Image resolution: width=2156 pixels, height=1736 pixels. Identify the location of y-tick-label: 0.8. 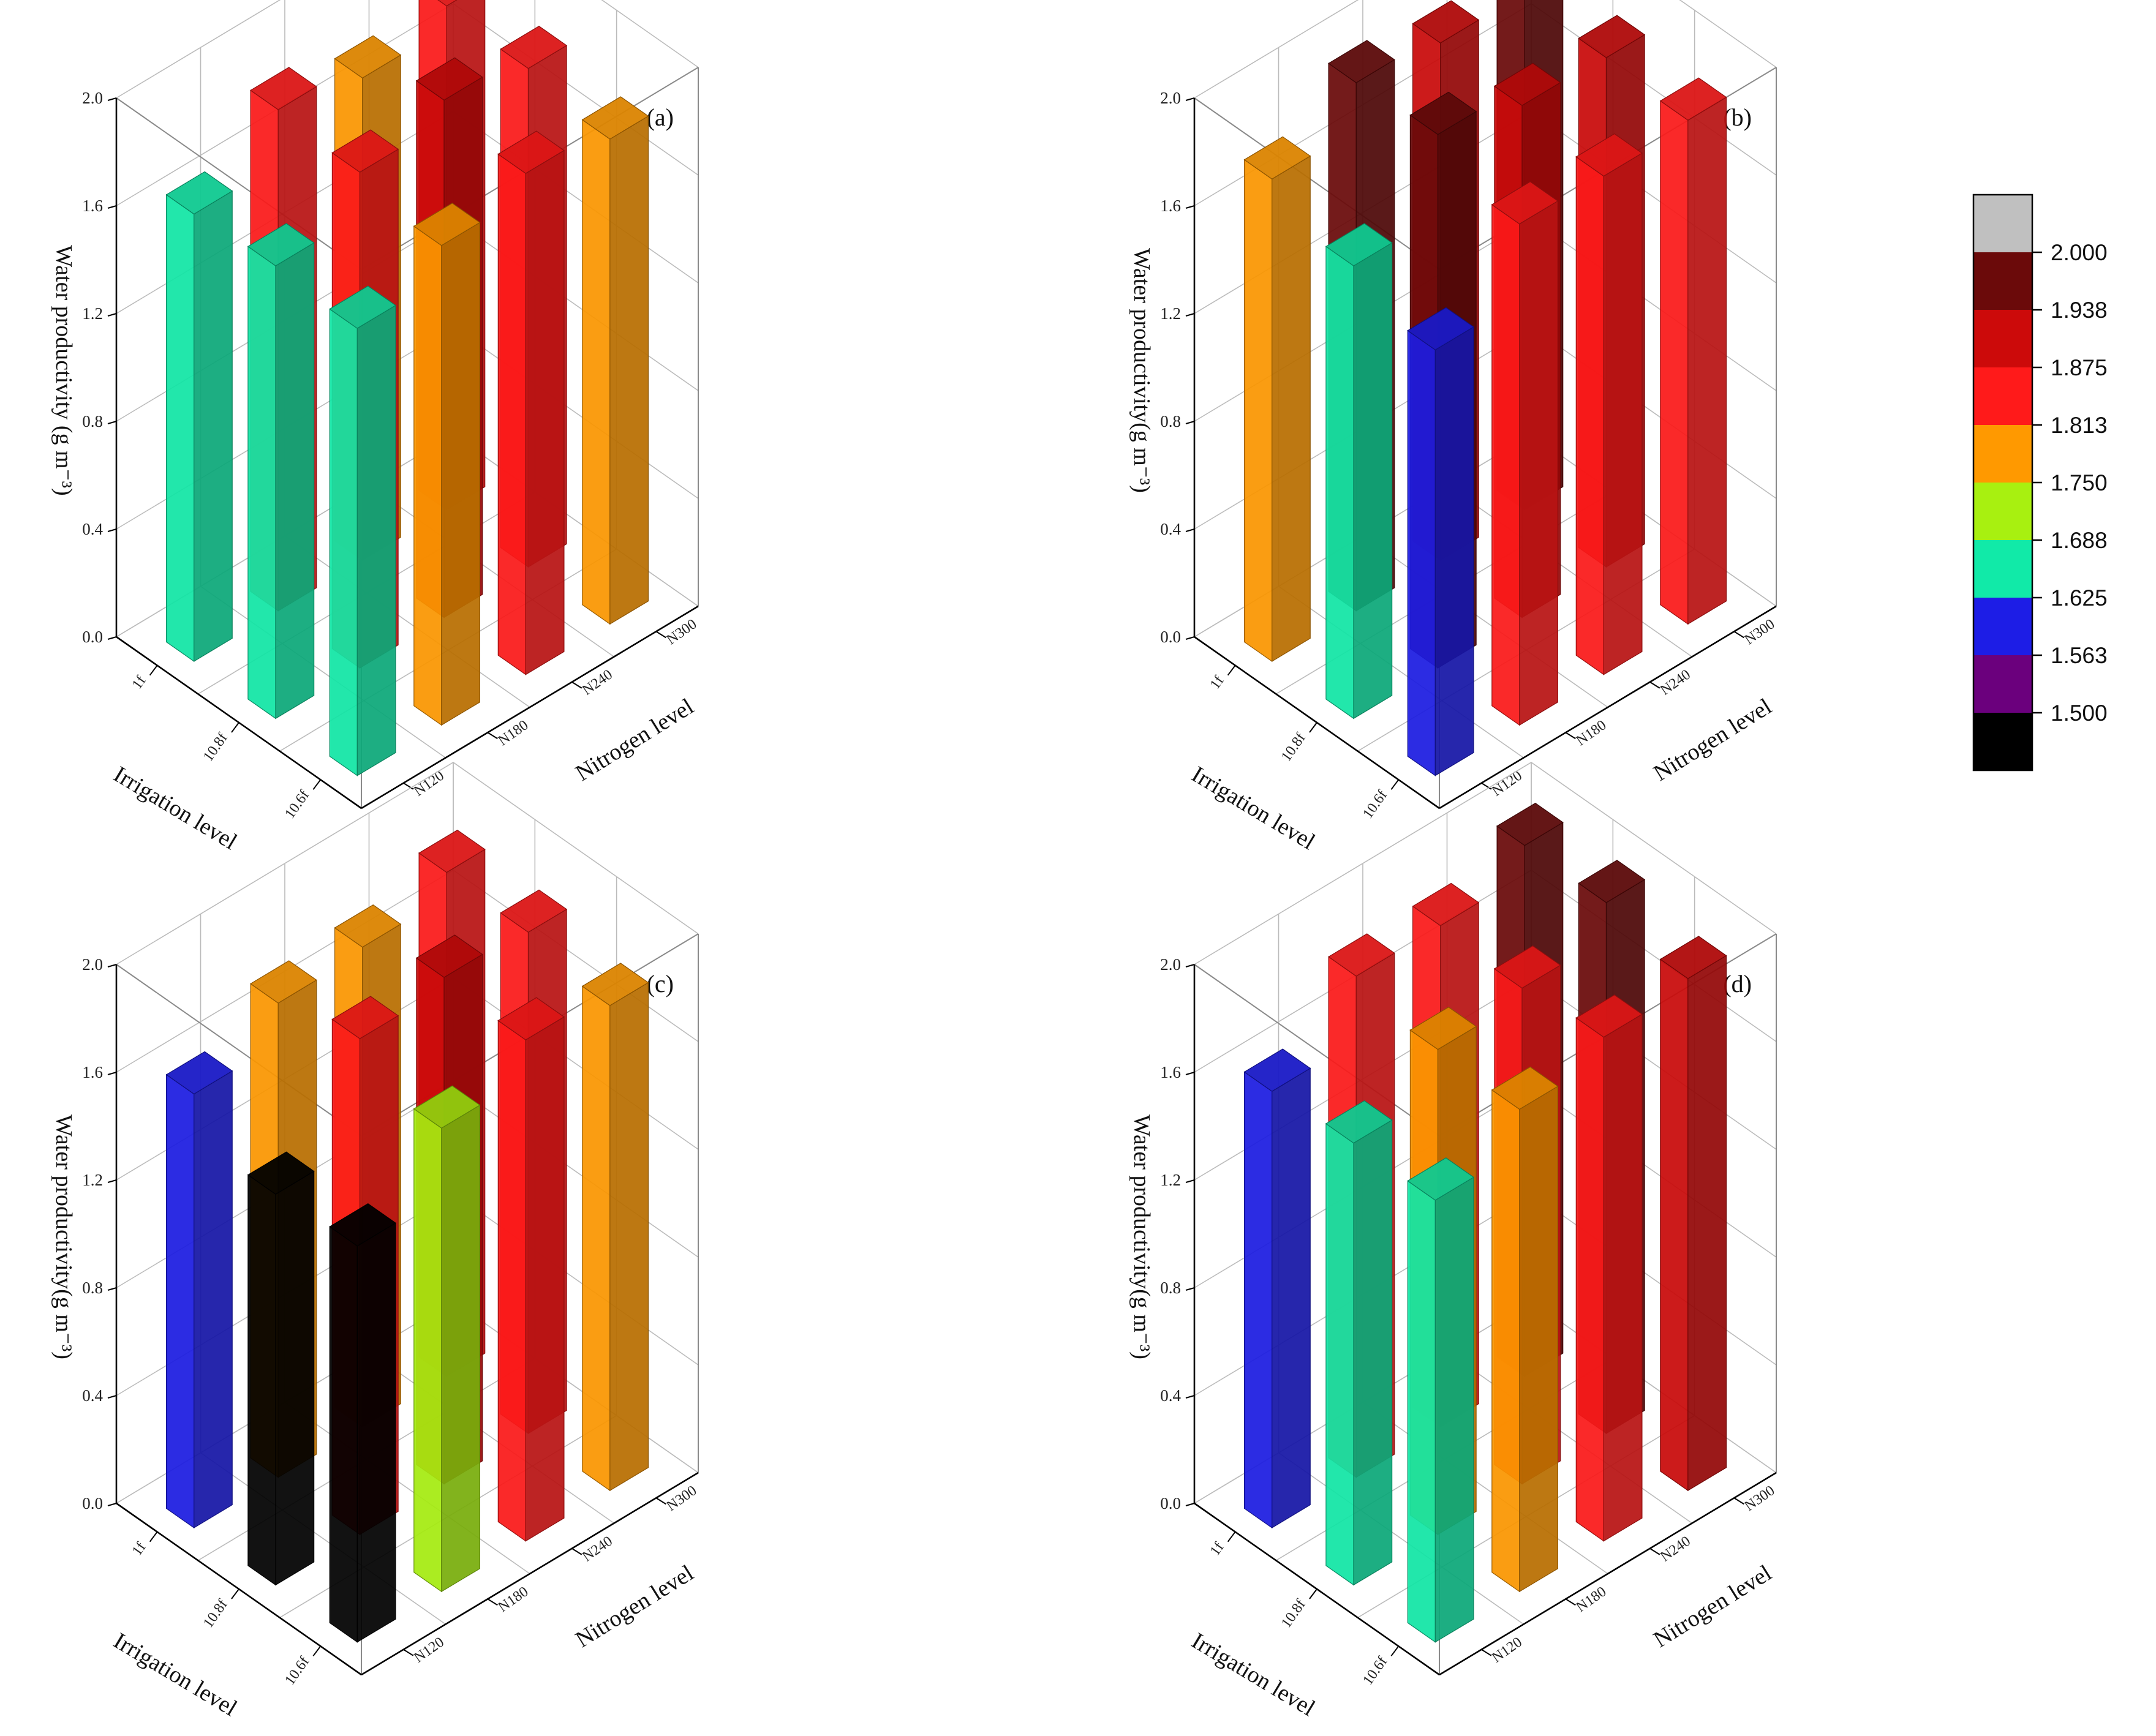
(92, 421).